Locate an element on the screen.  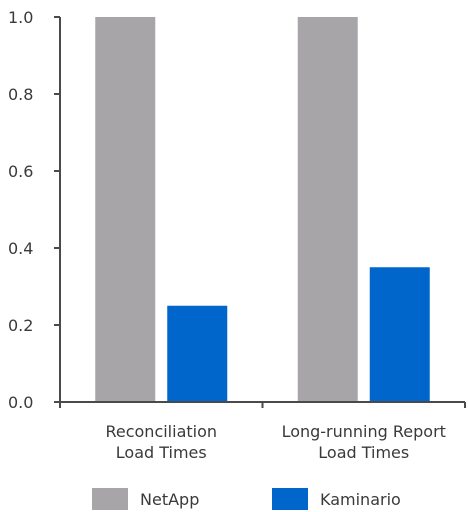
legend-item-netapp: NetApp is located at coordinates (145, 499).